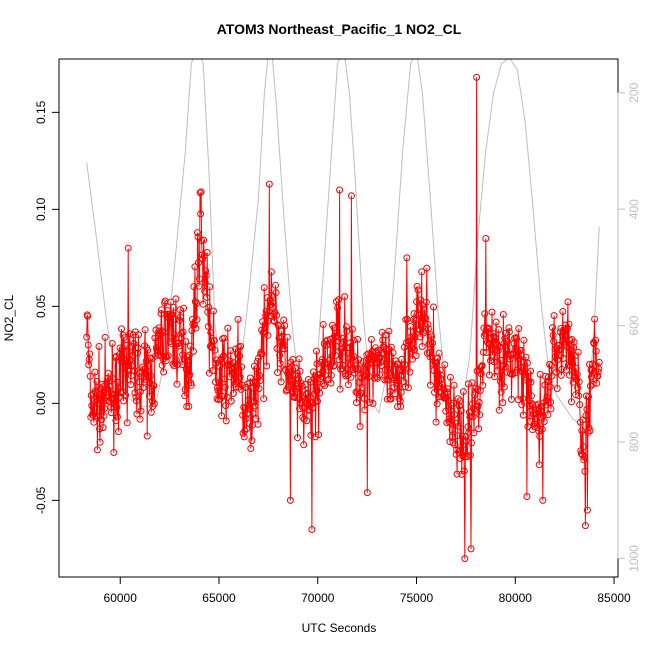  What do you see at coordinates (634, 442) in the screenshot?
I see `y2-tick-label: 800` at bounding box center [634, 442].